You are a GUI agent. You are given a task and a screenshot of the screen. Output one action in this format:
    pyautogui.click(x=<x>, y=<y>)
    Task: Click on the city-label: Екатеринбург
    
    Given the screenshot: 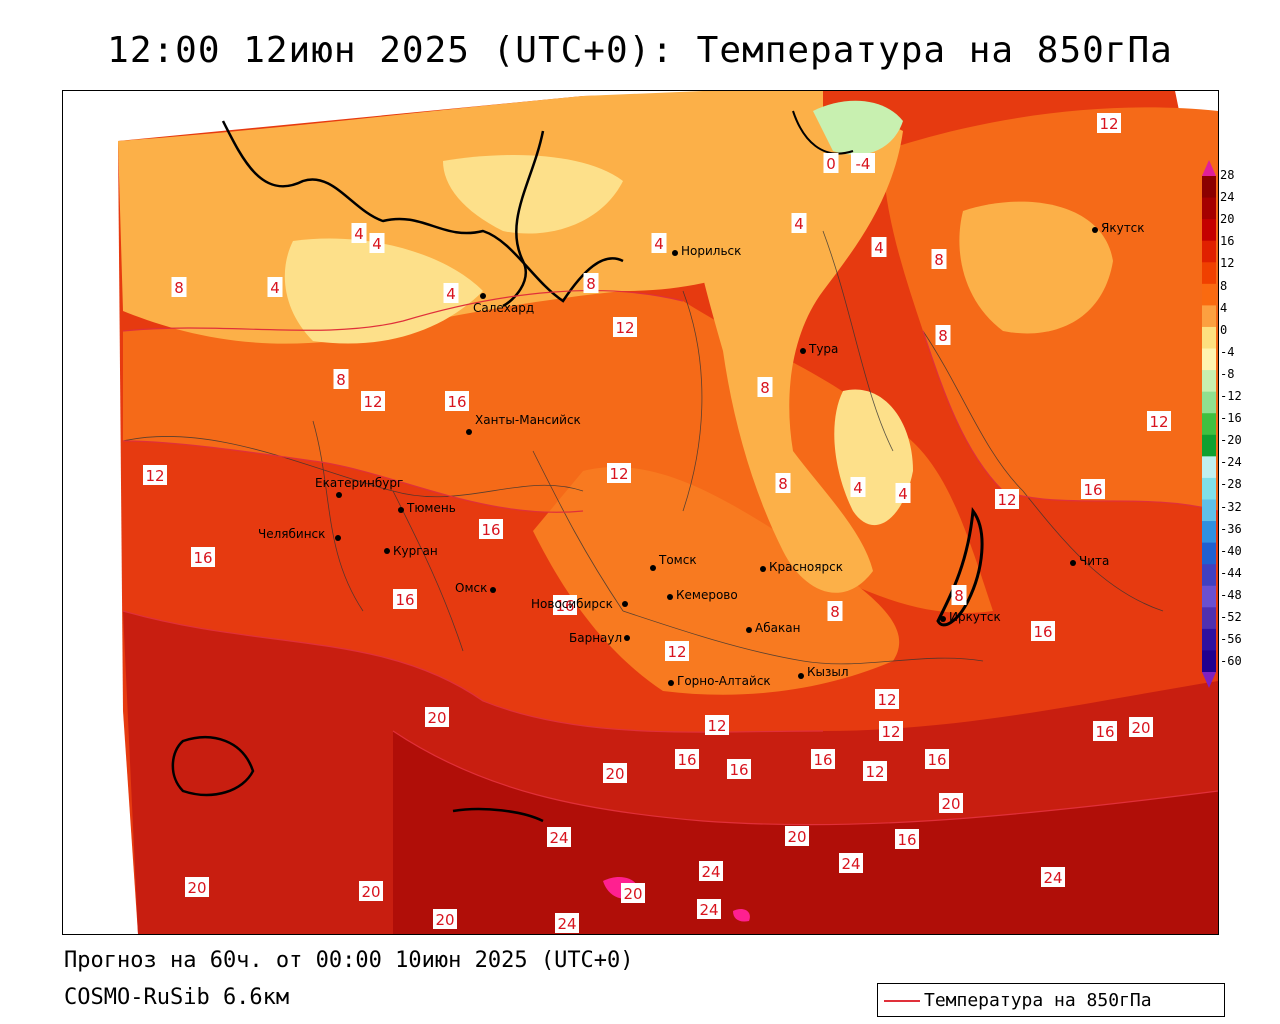 What is the action you would take?
    pyautogui.click(x=359, y=483)
    